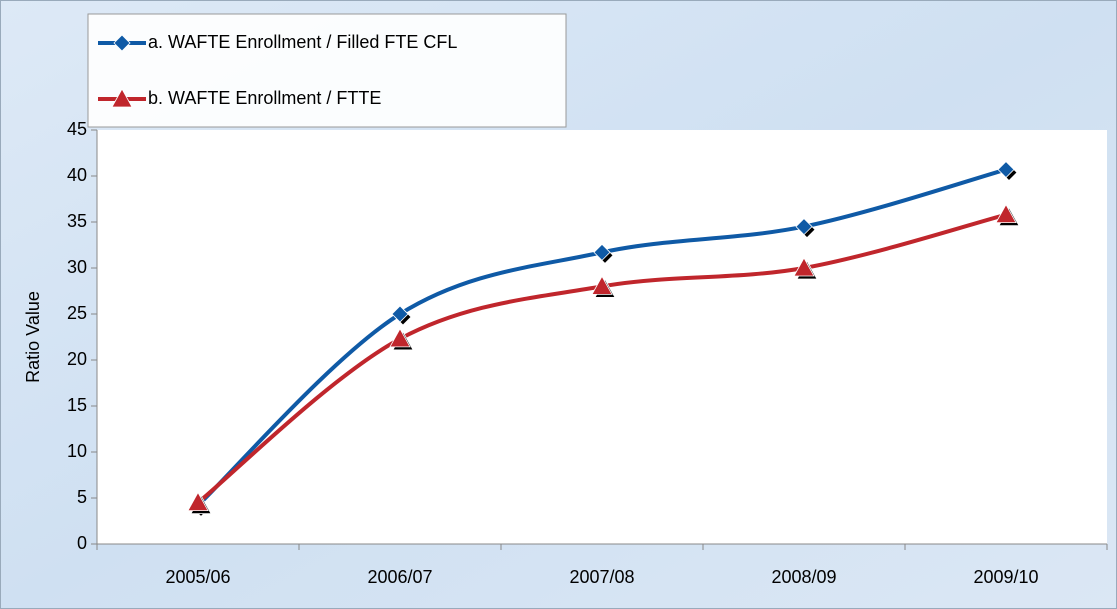 This screenshot has width=1117, height=609. I want to click on x-tick-label: 2006/07, so click(399, 577).